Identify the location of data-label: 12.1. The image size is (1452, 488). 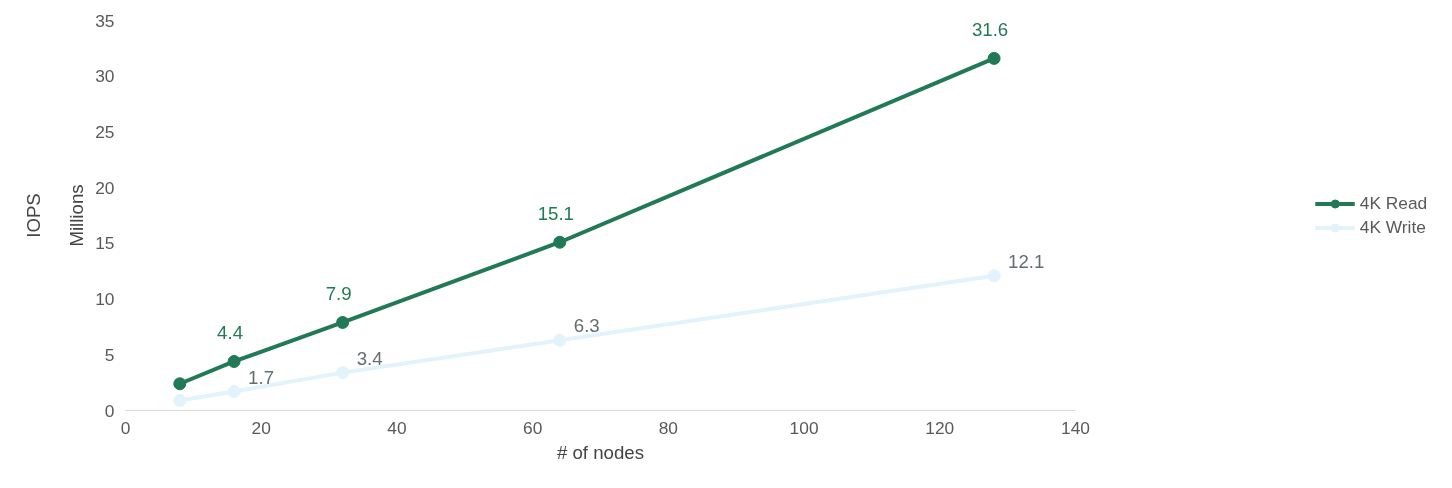
(1026, 261).